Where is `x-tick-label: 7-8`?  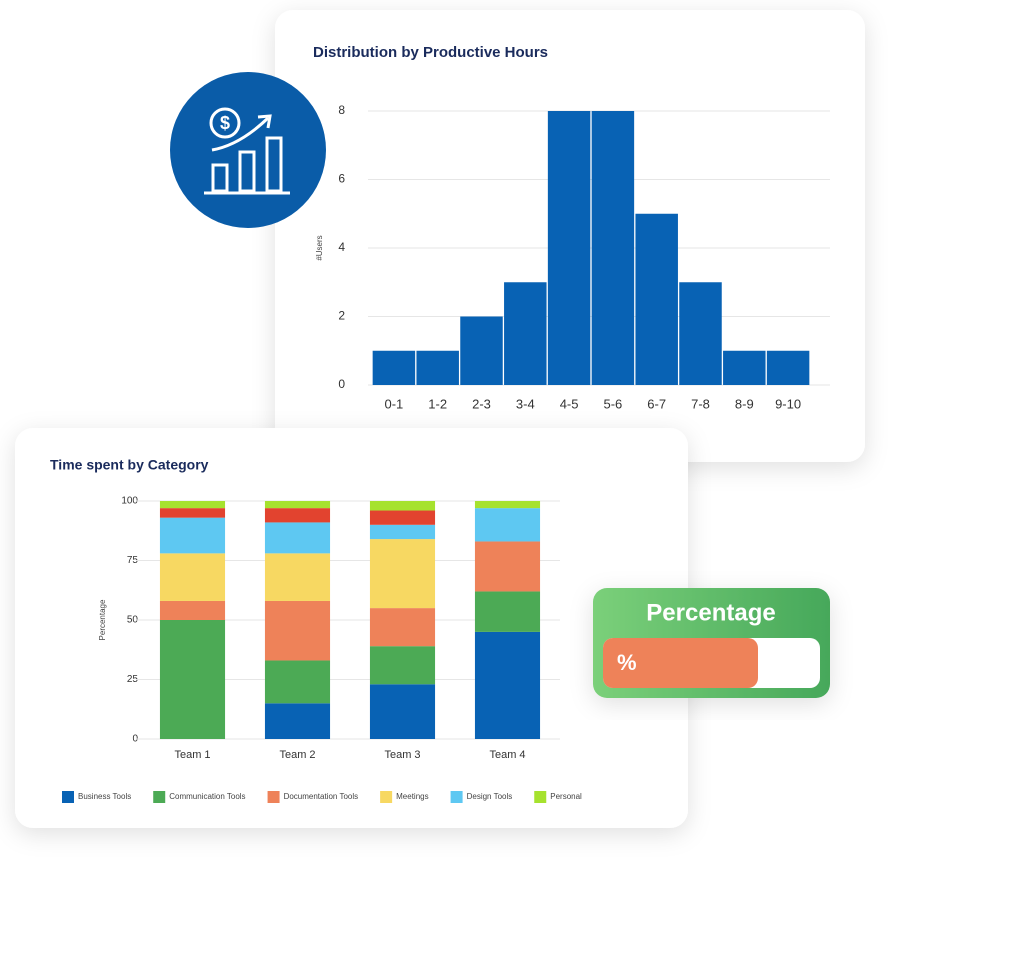
x-tick-label: 7-8 is located at coordinates (700, 403).